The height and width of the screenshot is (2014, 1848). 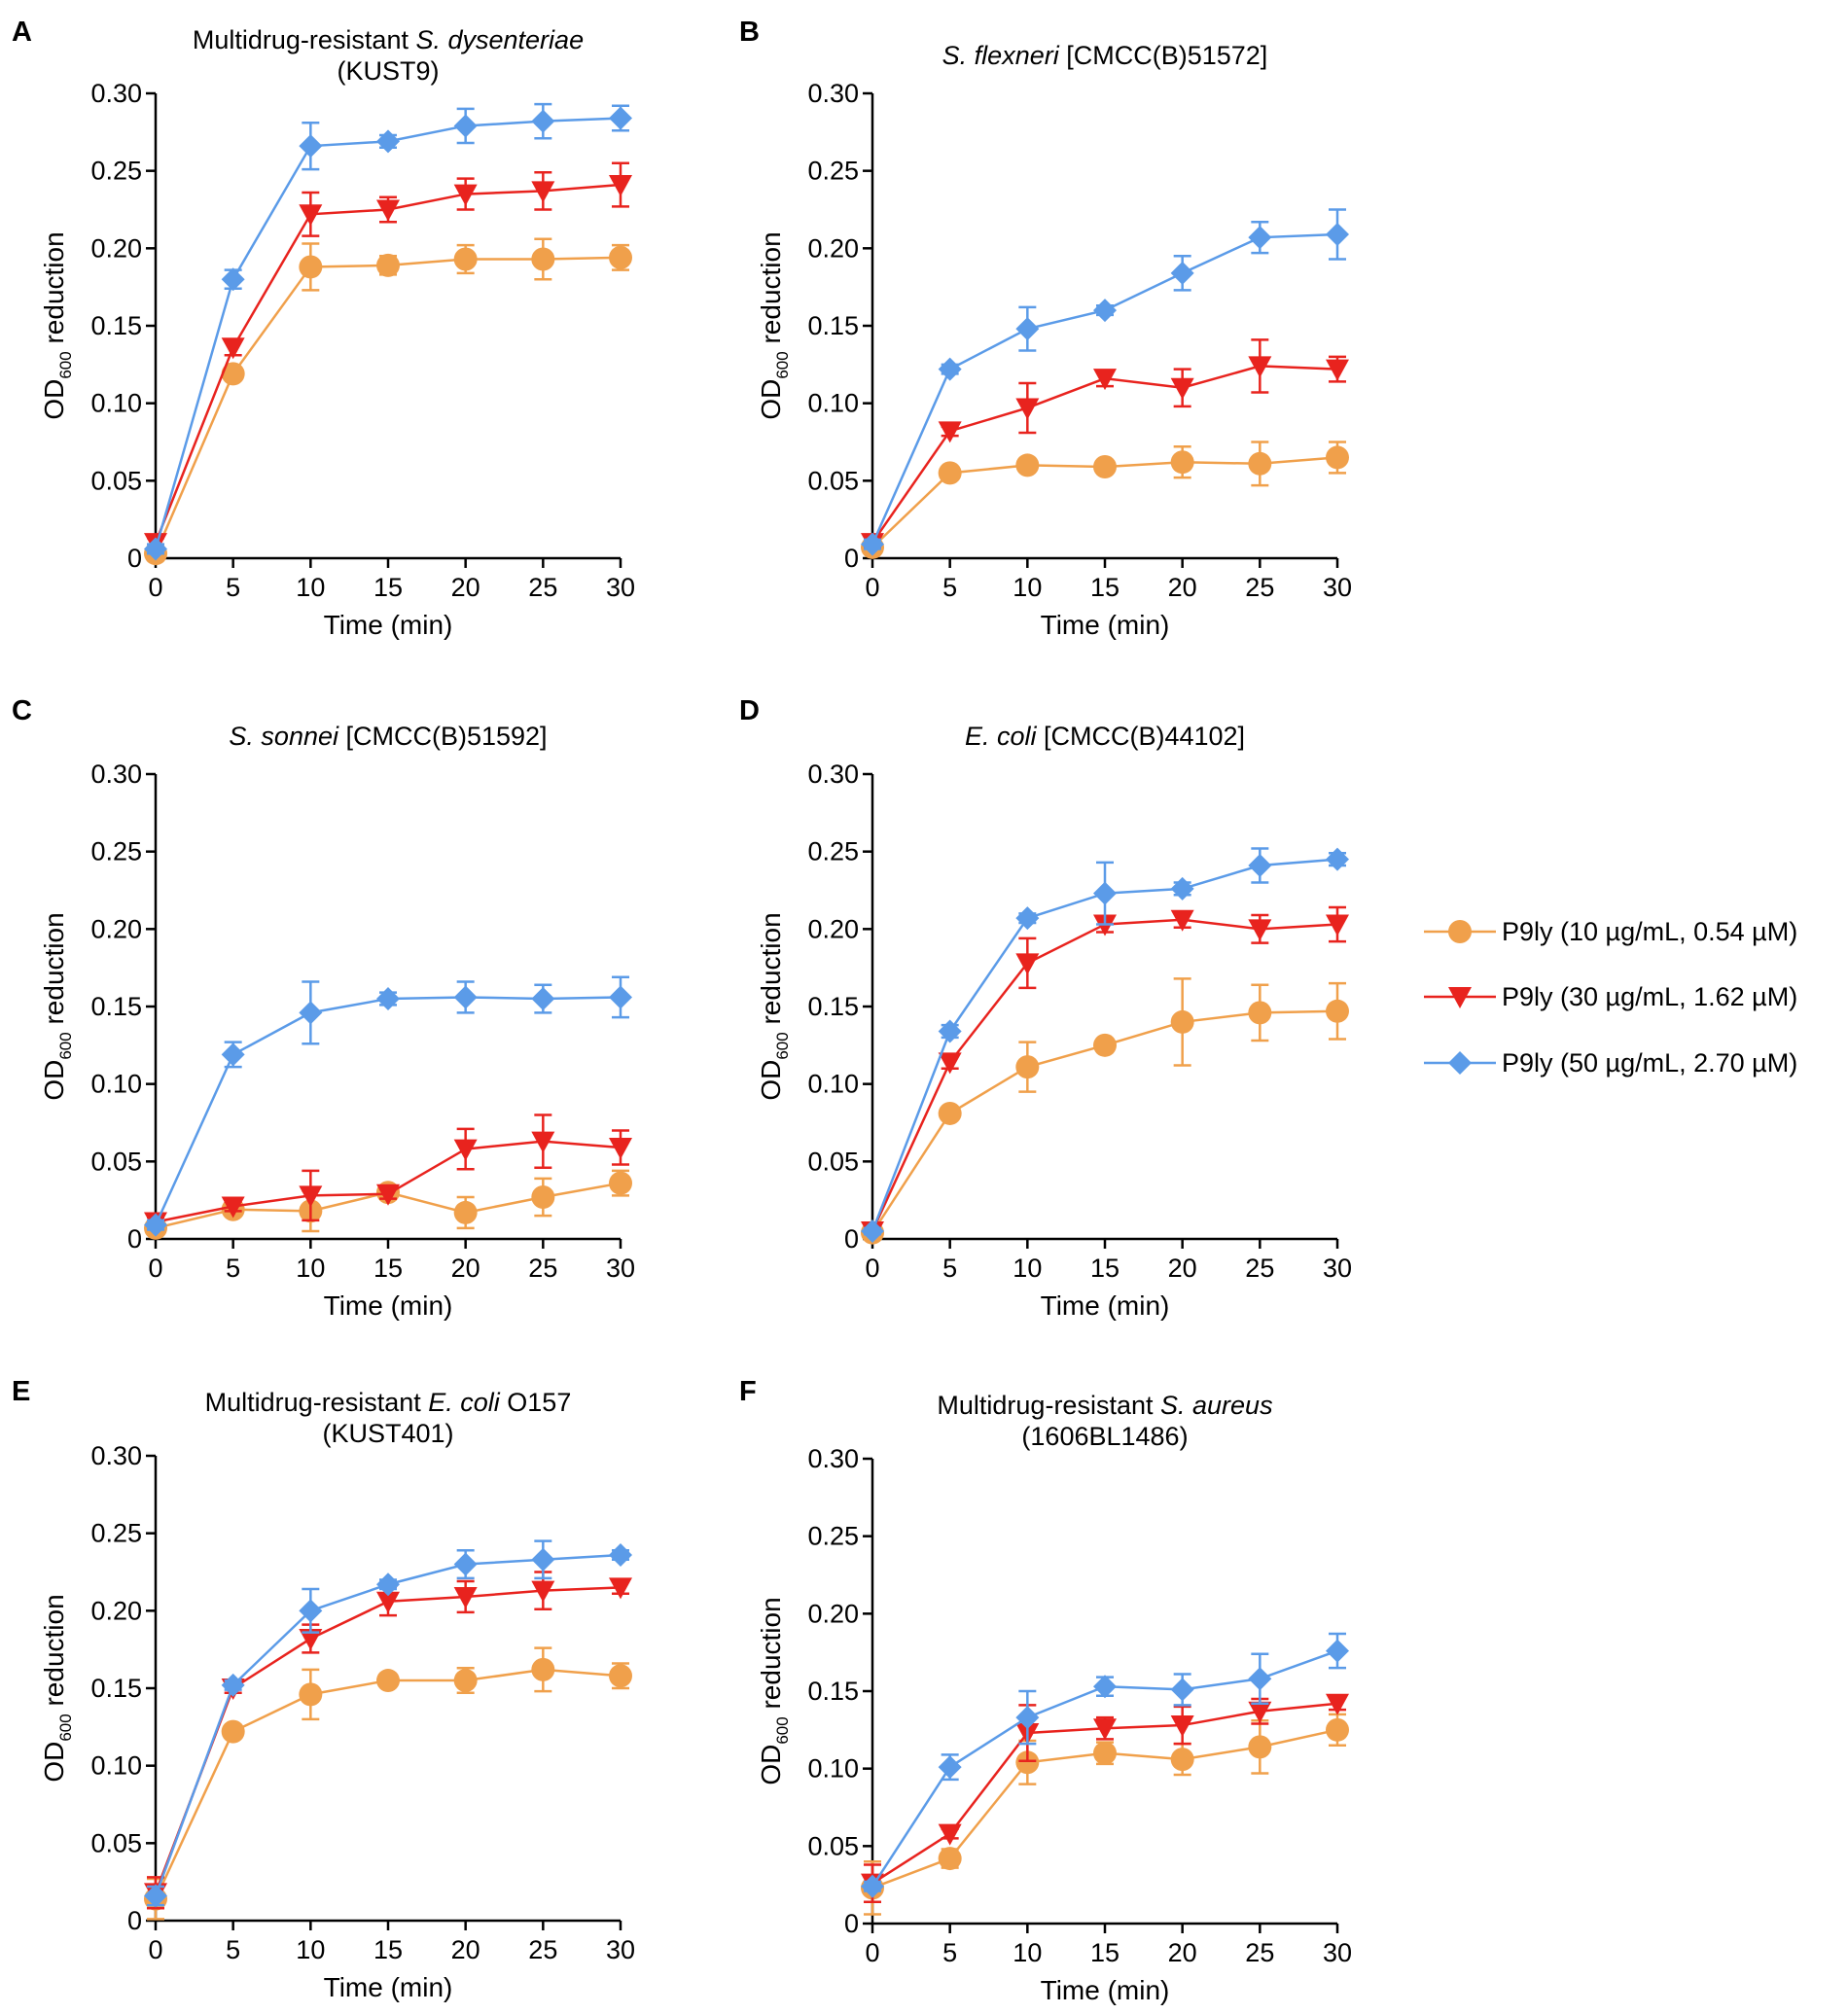 I want to click on x-tick-label: 0, so click(x=155, y=1950).